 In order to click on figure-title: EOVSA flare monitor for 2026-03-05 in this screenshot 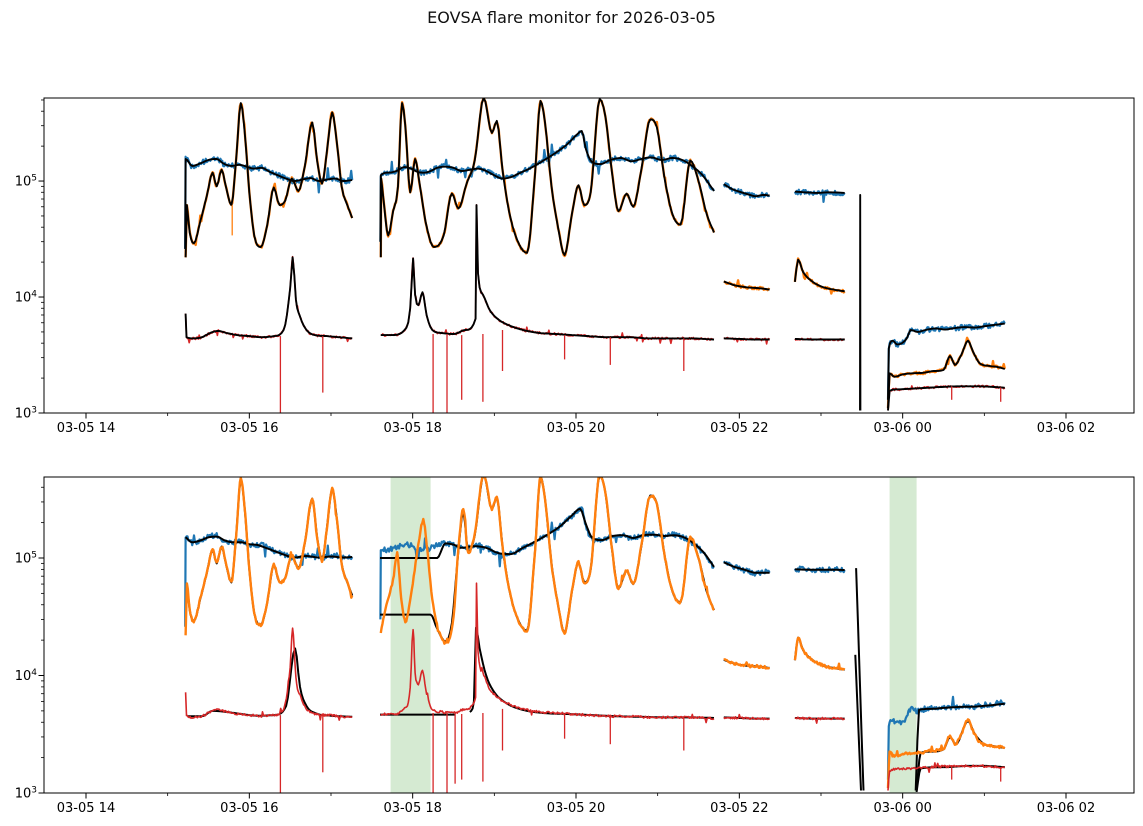, I will do `click(571, 17)`.